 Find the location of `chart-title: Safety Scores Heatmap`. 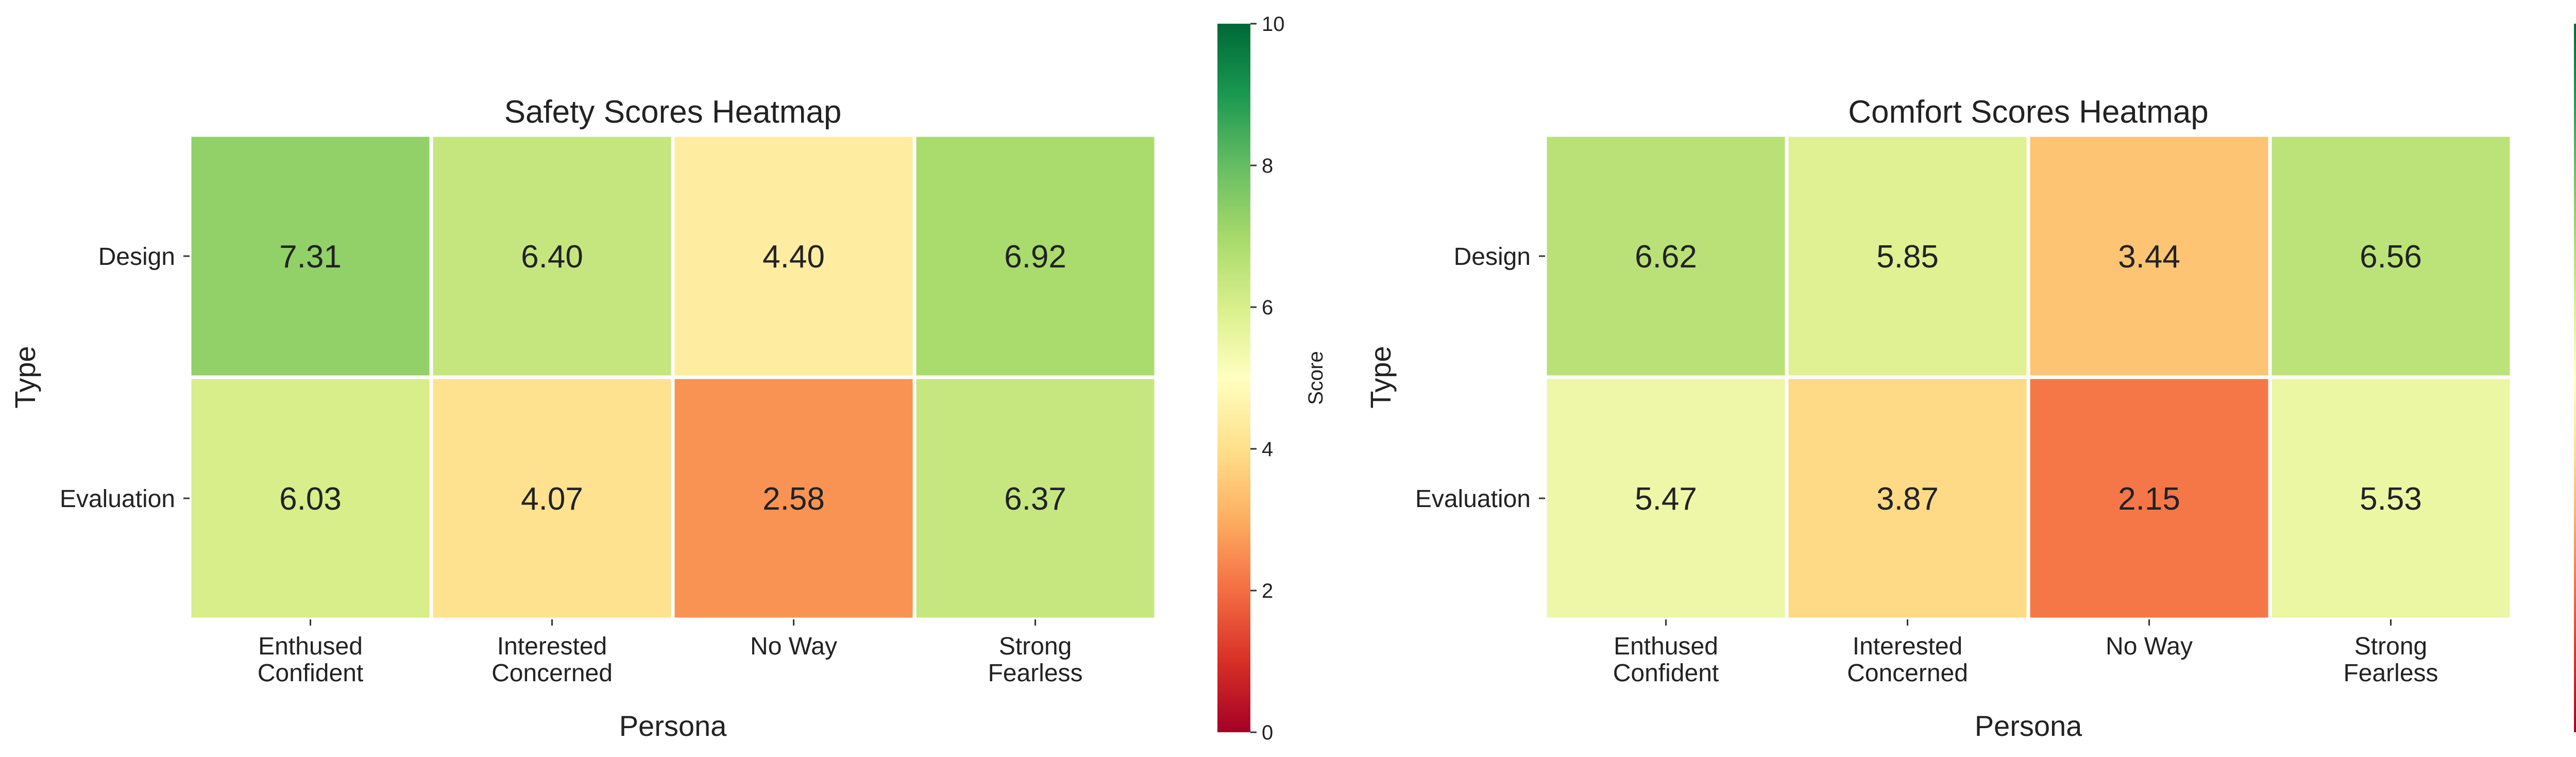

chart-title: Safety Scores Heatmap is located at coordinates (673, 112).